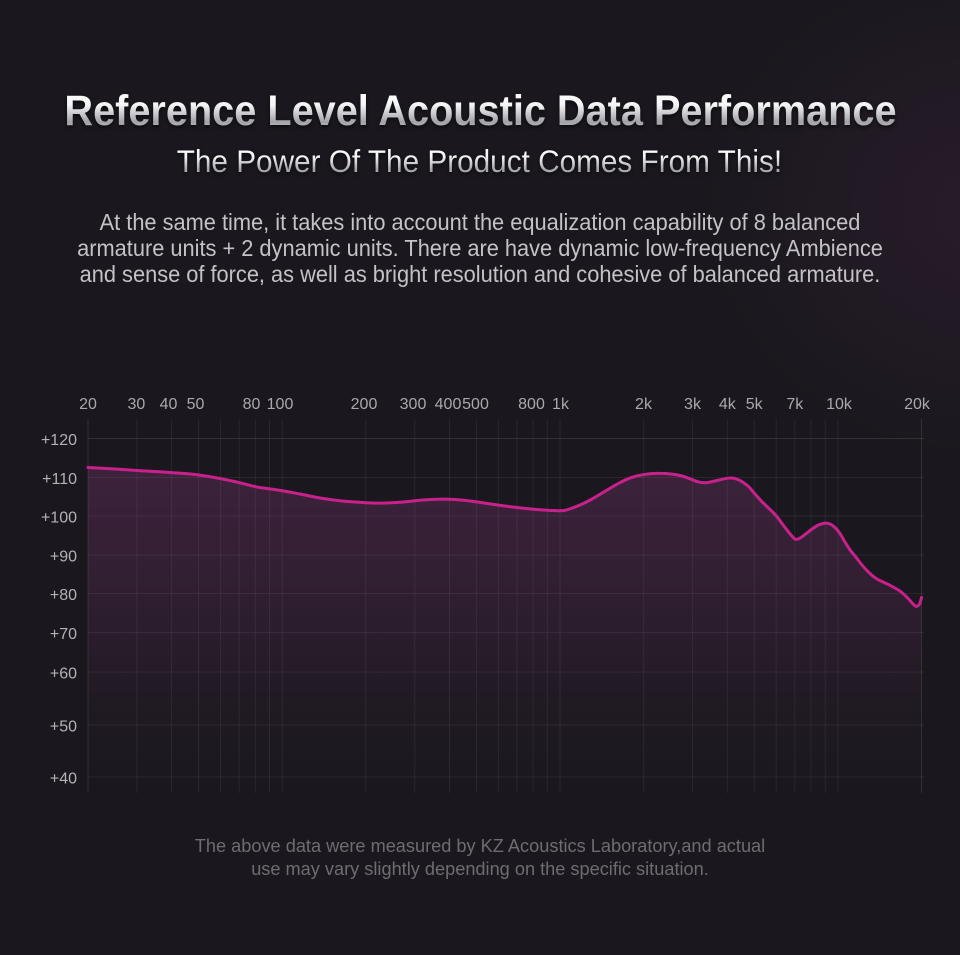  Describe the element at coordinates (59, 479) in the screenshot. I see `svg-text: +110` at that location.